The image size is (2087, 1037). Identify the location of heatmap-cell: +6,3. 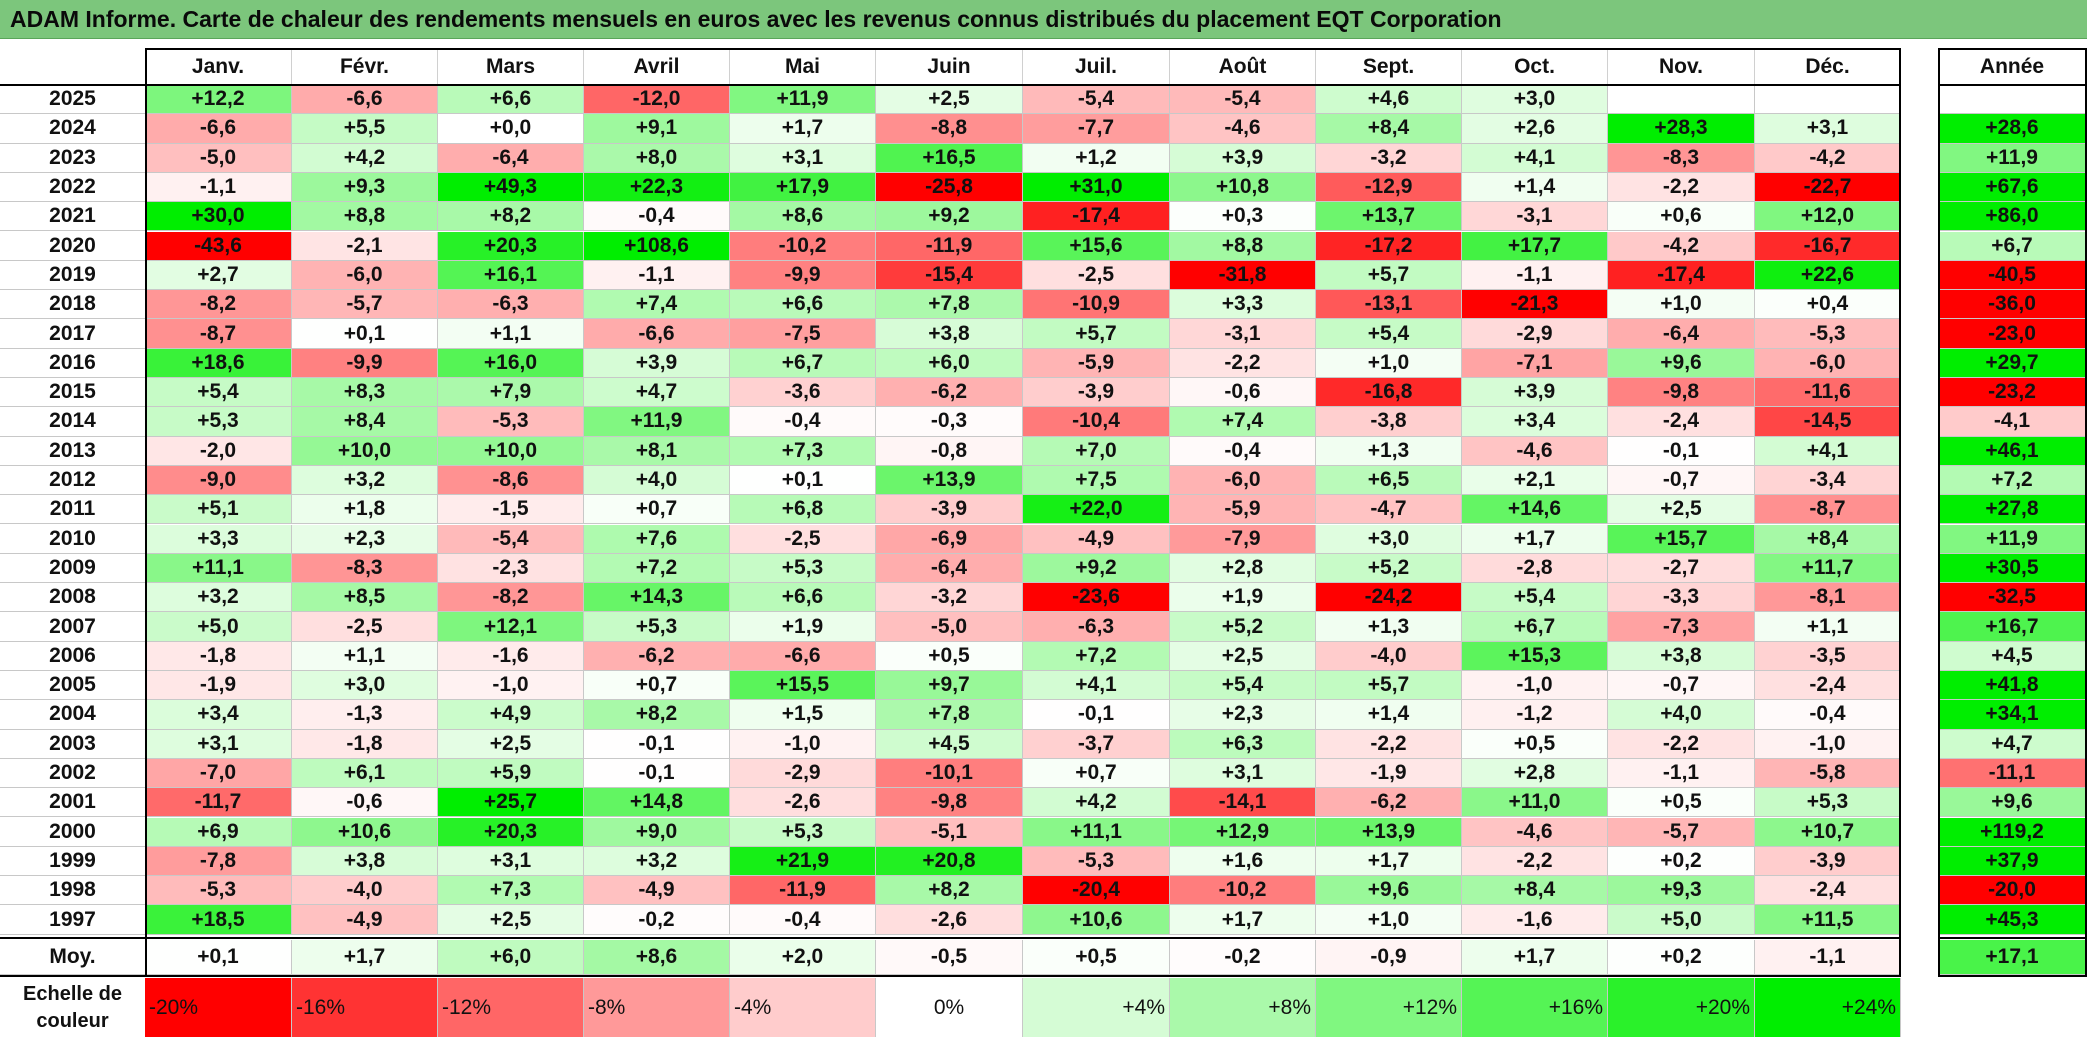
(1243, 744).